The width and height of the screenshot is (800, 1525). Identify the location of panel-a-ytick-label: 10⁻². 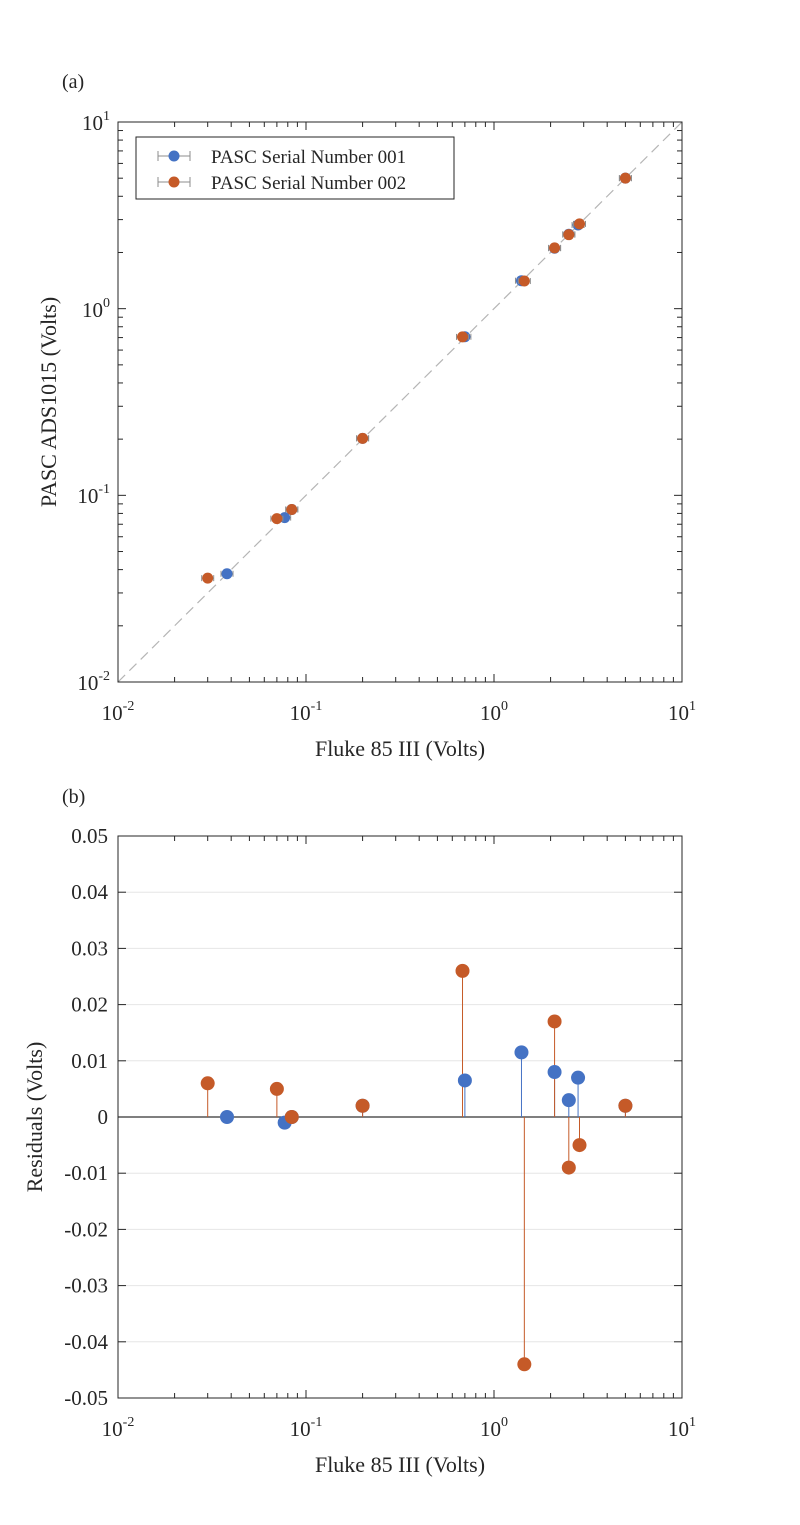
(93, 682).